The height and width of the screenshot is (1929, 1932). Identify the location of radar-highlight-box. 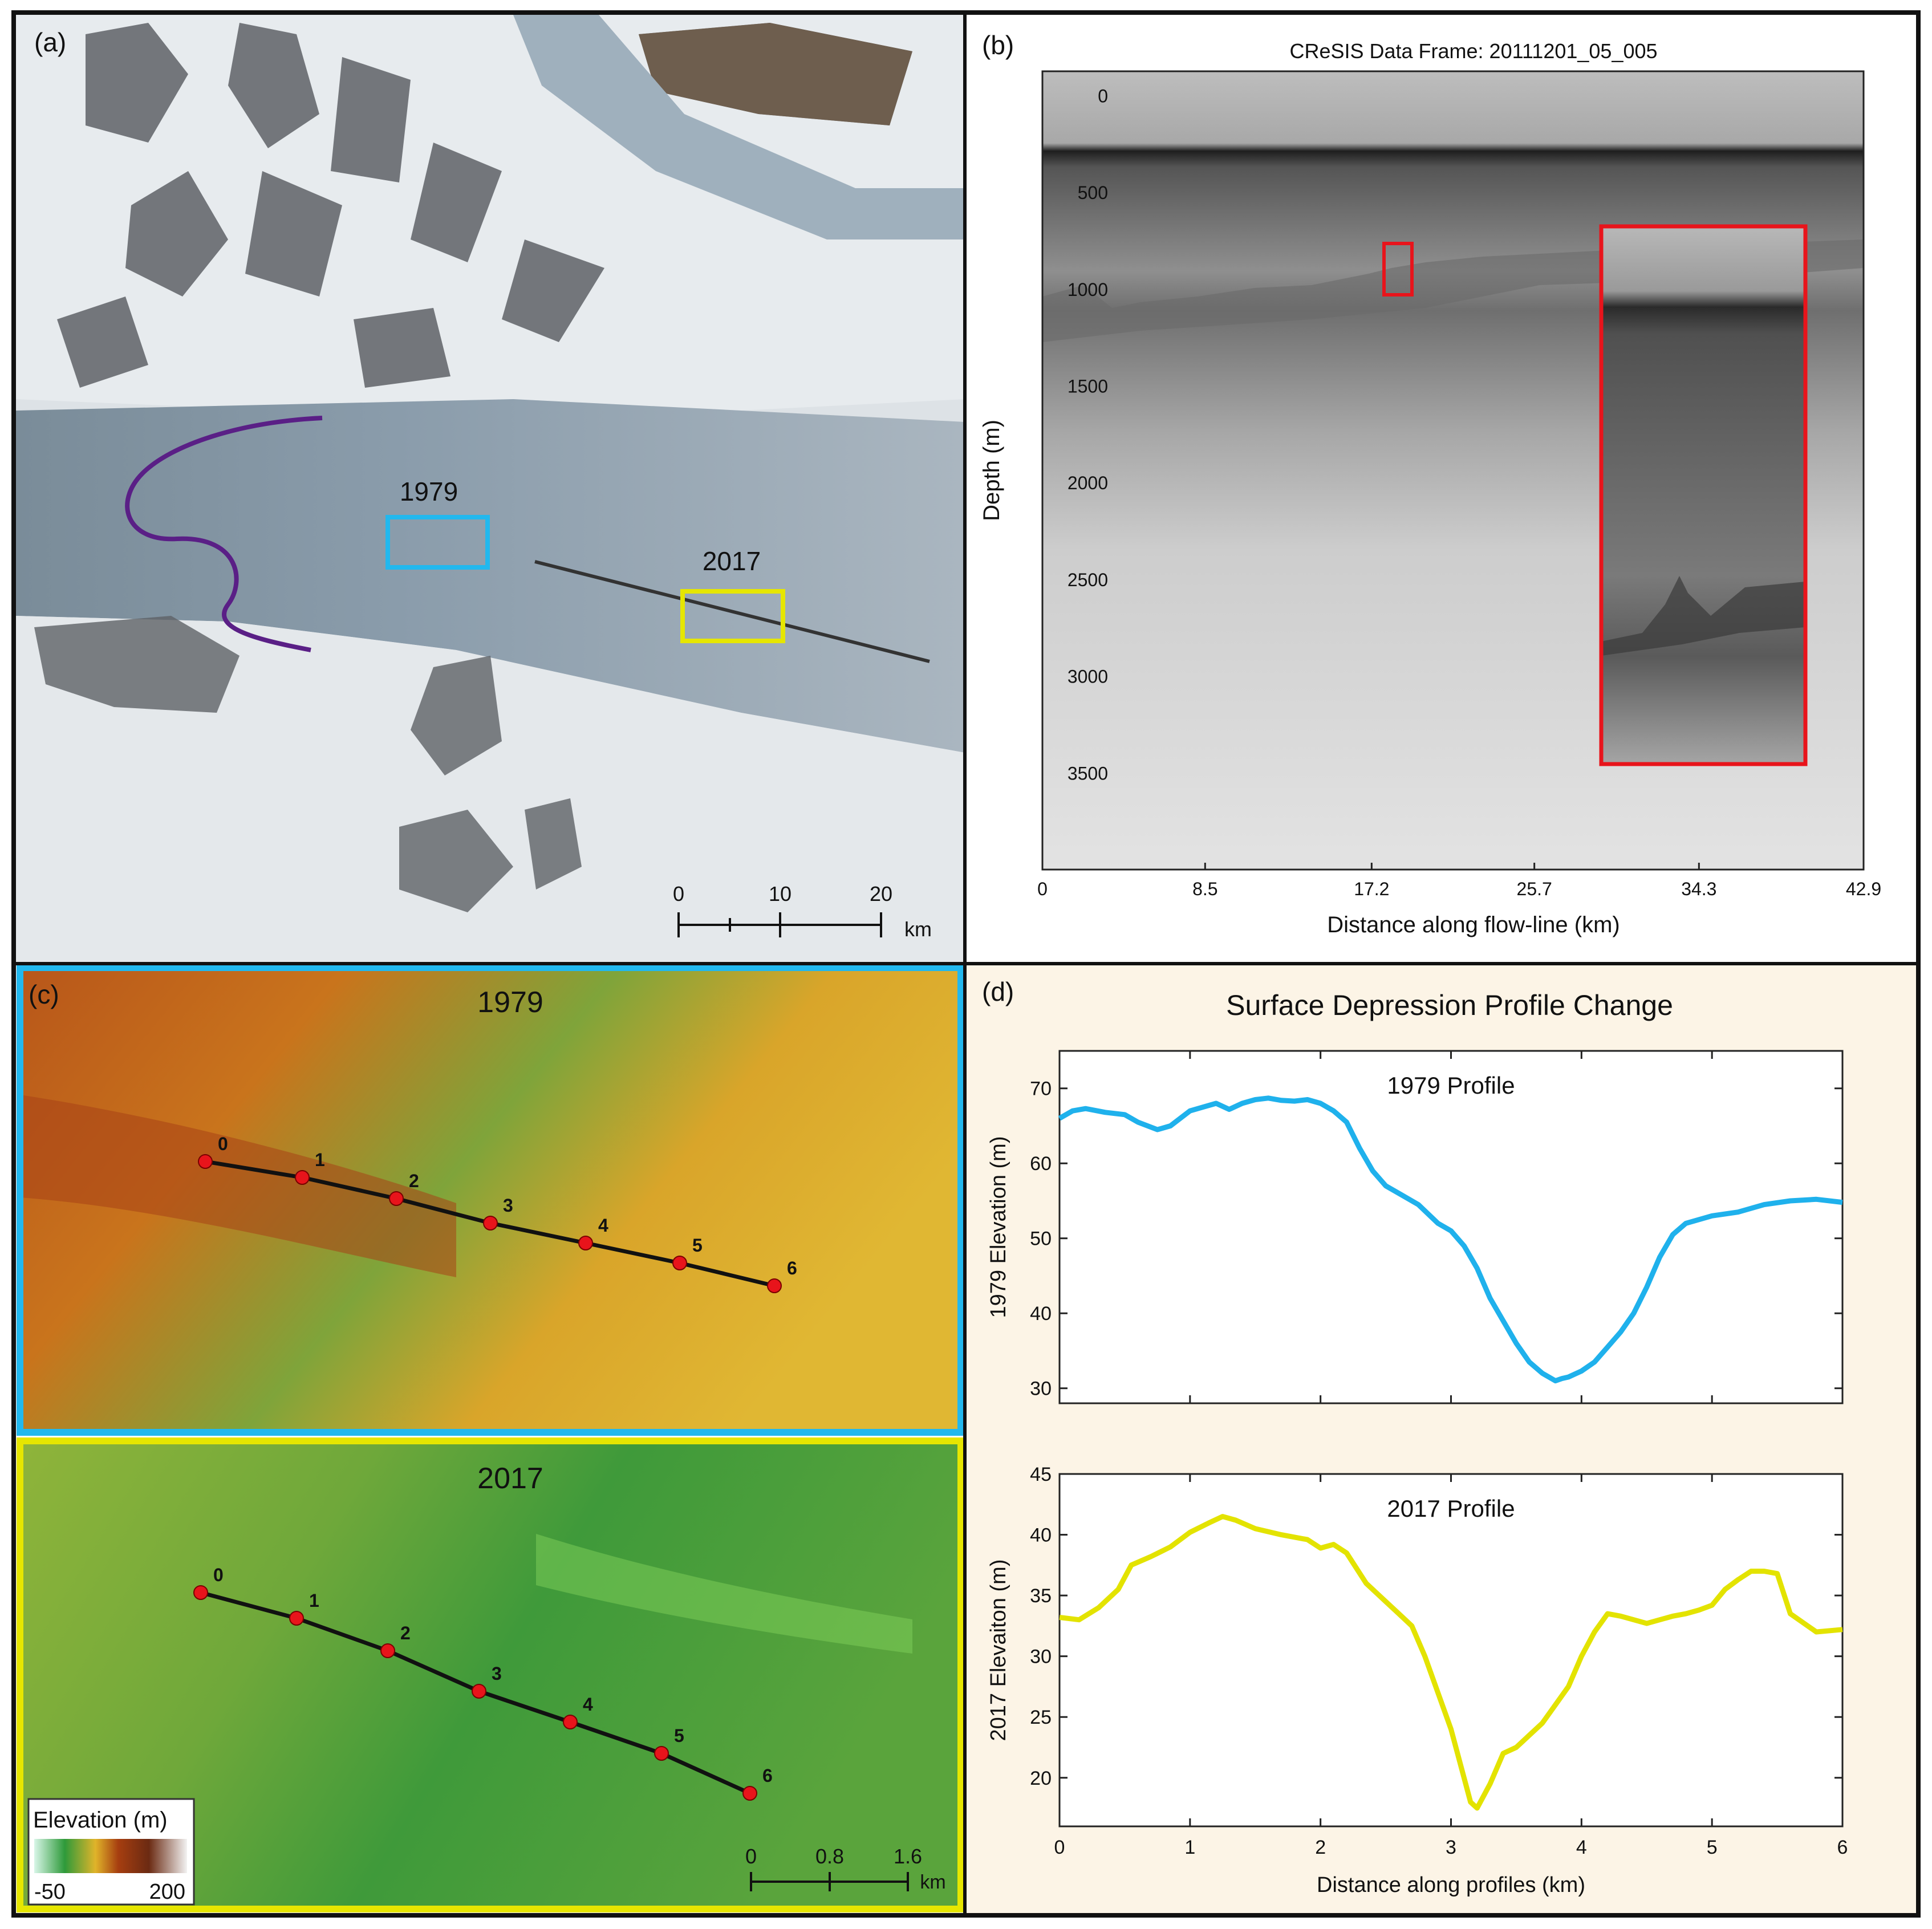
(1398, 269).